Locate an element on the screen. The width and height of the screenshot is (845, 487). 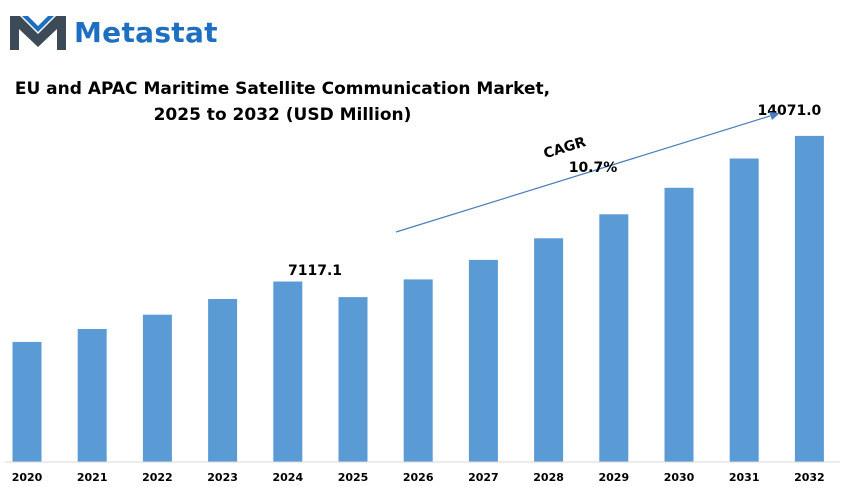
bar-2023 is located at coordinates (223, 380).